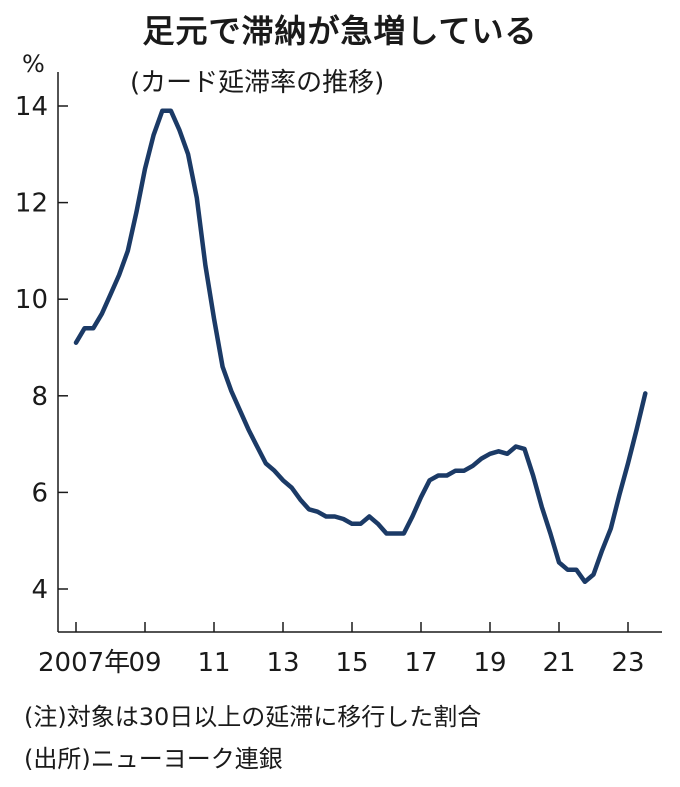  I want to click on chart-subtitle: (カード延滞率の推移), so click(257, 83).